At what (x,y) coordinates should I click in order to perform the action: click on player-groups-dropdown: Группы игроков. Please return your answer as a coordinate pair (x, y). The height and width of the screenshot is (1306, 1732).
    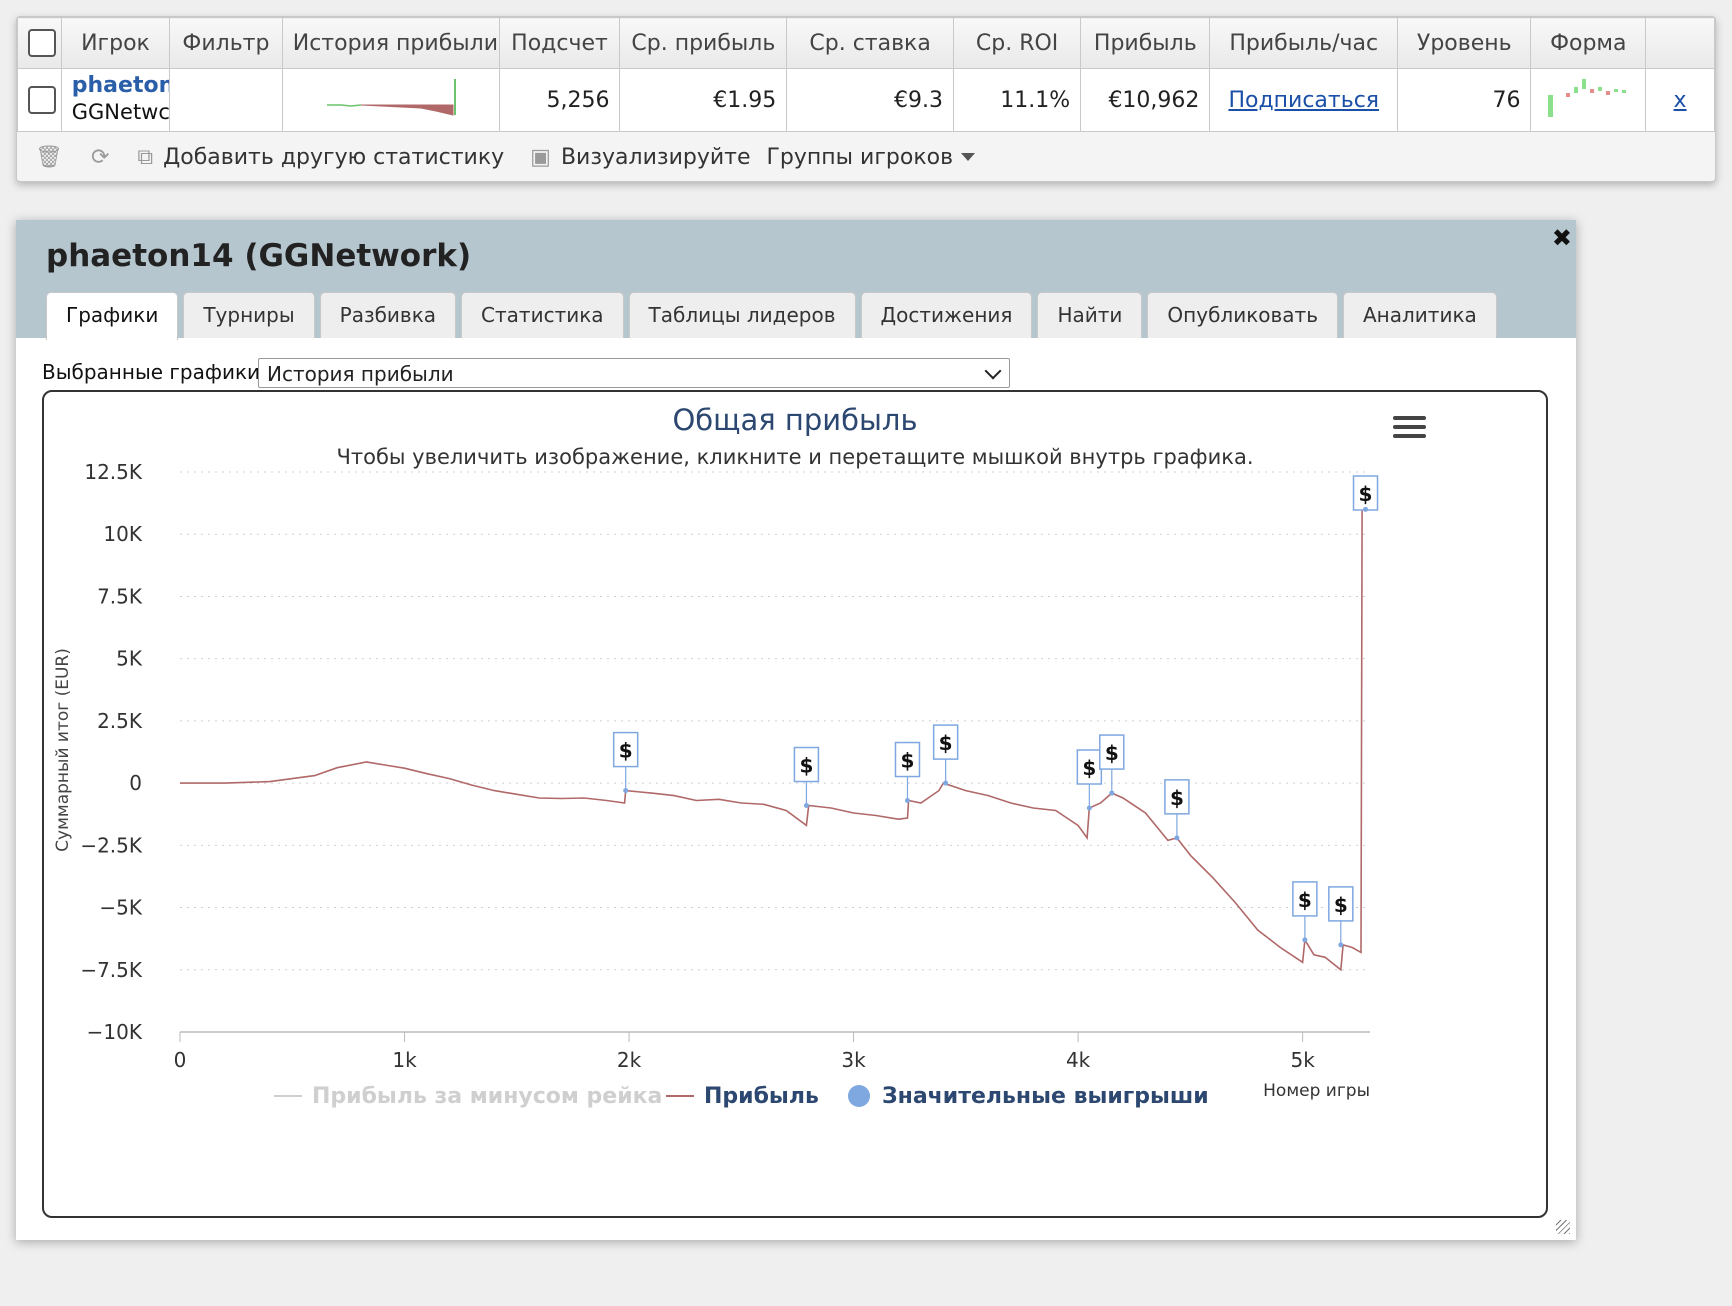
    Looking at the image, I should click on (871, 157).